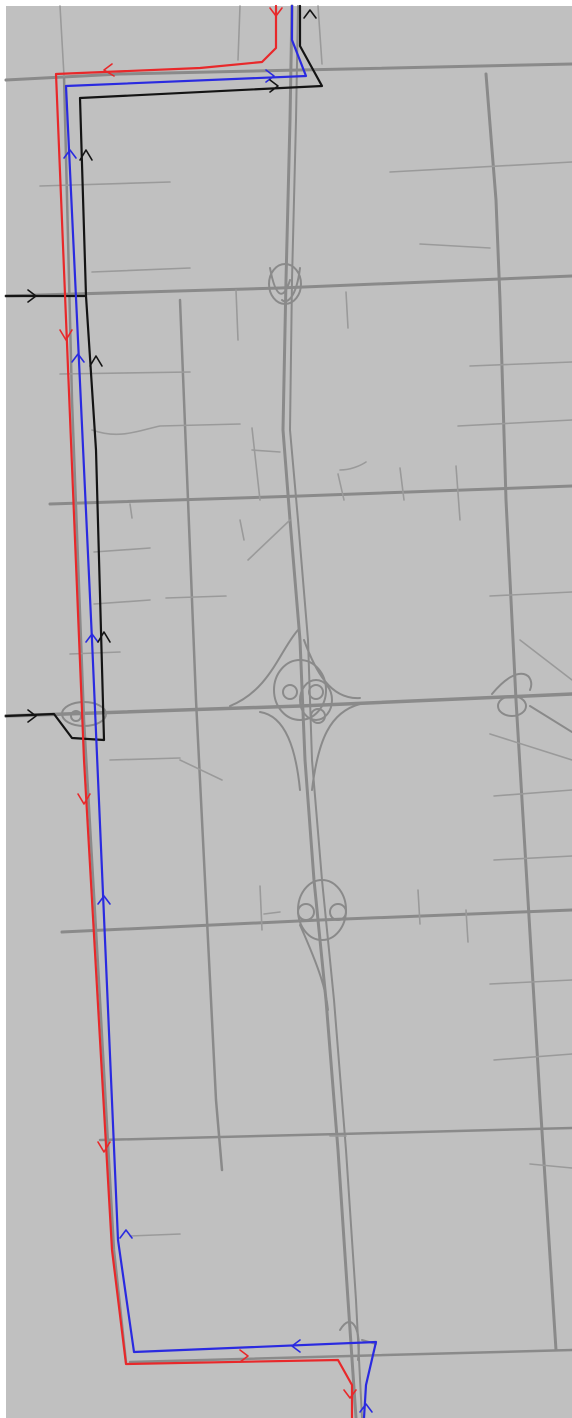 The width and height of the screenshot is (572, 1418). I want to click on interchange-east, so click(531, 702).